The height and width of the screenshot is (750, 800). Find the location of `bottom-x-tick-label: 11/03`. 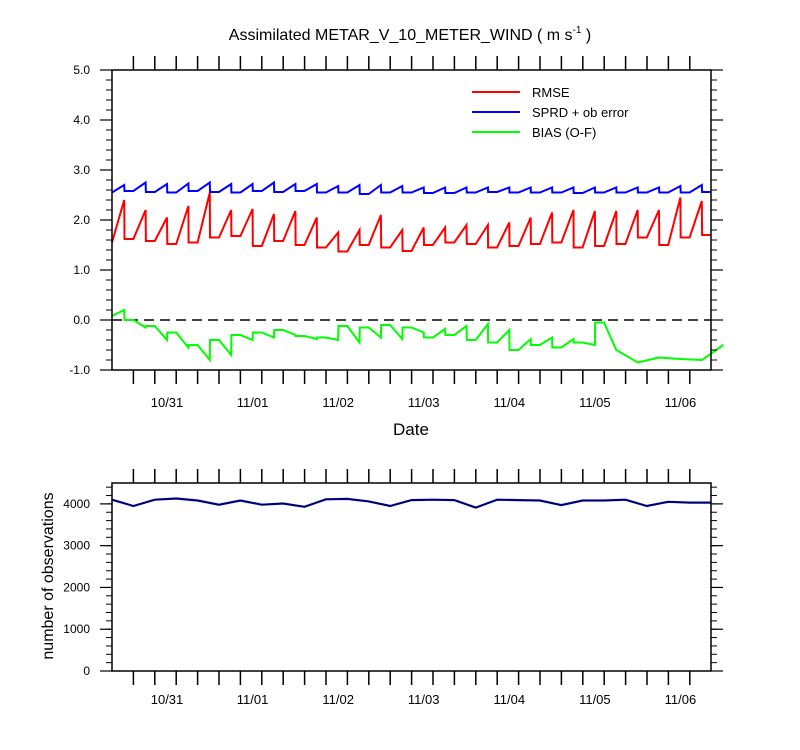

bottom-x-tick-label: 11/03 is located at coordinates (424, 699).